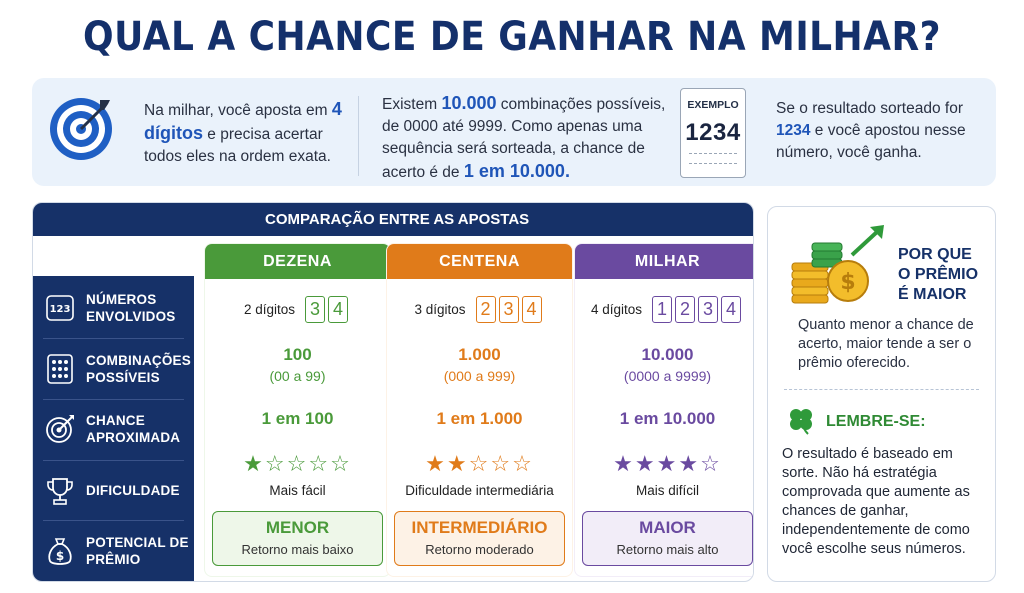 The height and width of the screenshot is (593, 1024). What do you see at coordinates (81, 129) in the screenshot?
I see `target-arrow-icon` at bounding box center [81, 129].